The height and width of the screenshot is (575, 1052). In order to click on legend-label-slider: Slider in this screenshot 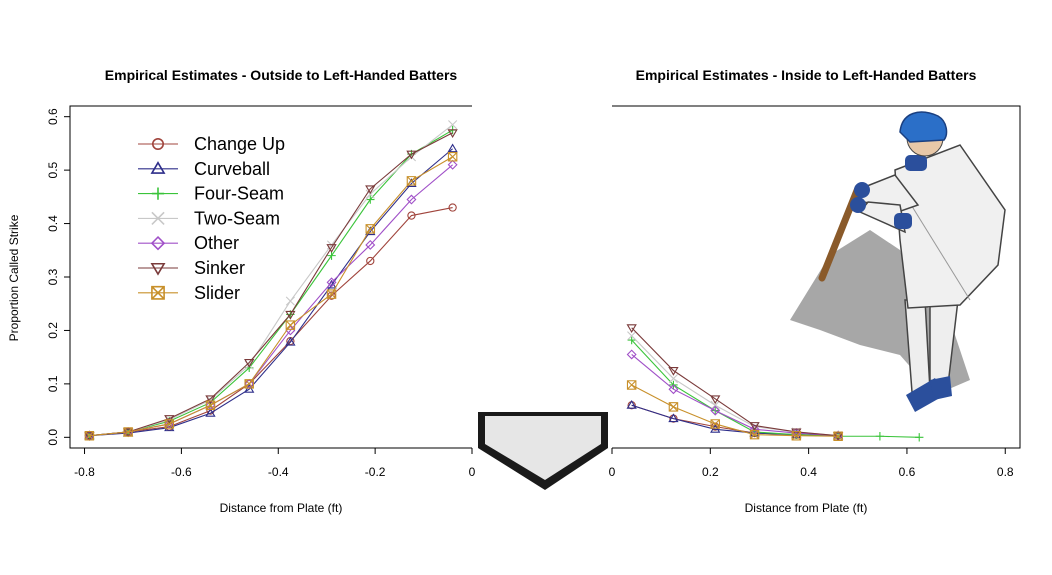, I will do `click(217, 293)`.